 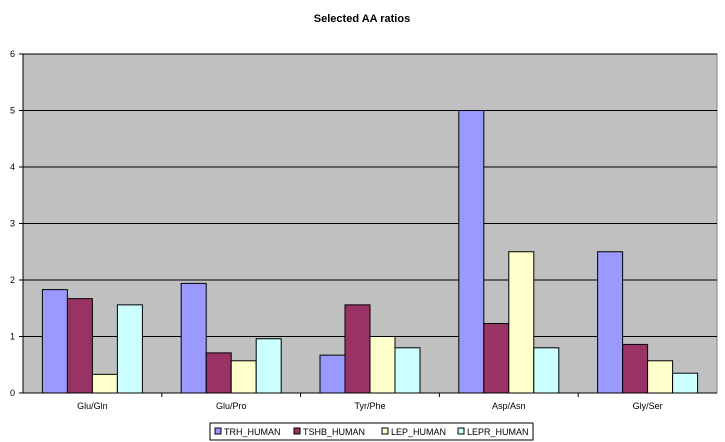 I want to click on legend-label: TSHB_HUMAN, so click(x=334, y=432).